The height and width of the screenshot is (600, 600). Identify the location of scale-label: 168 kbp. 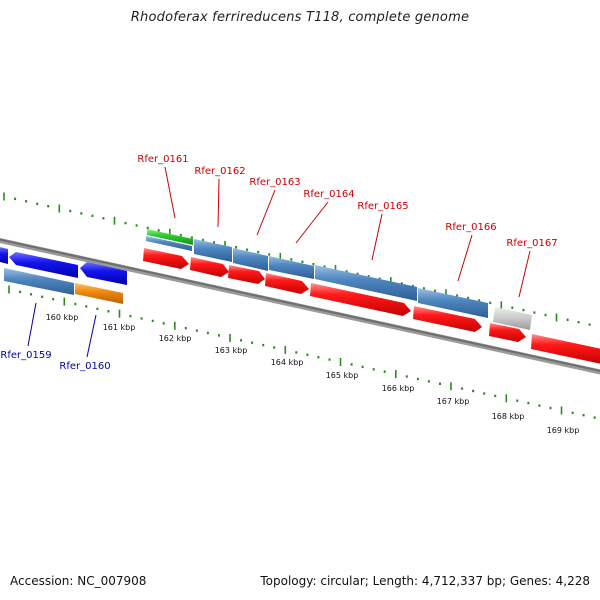
(508, 416).